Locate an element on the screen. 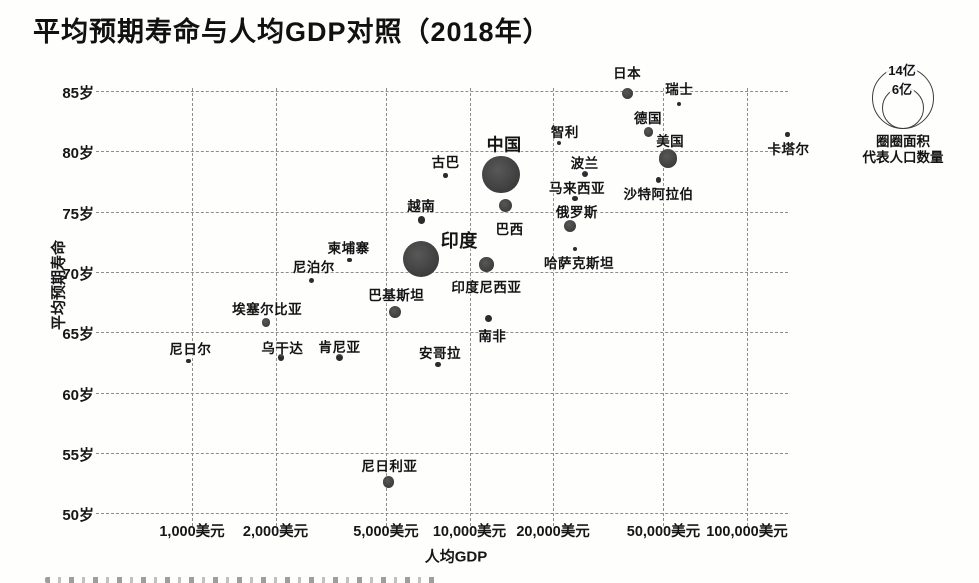 The image size is (979, 583). x-tick-label: 5,000美元 is located at coordinates (386, 532).